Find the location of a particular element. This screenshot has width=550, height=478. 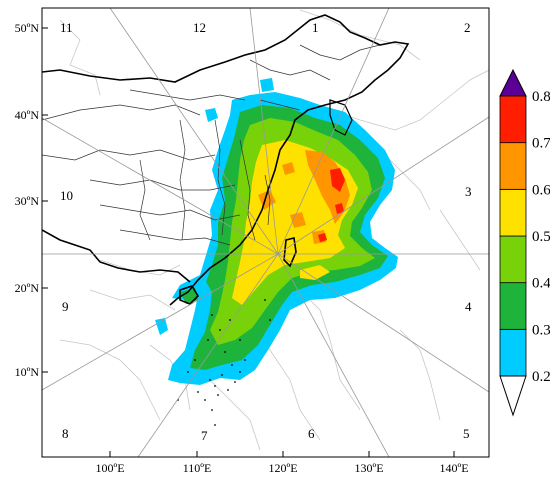

sector-label-10: 10 is located at coordinates (66, 195).